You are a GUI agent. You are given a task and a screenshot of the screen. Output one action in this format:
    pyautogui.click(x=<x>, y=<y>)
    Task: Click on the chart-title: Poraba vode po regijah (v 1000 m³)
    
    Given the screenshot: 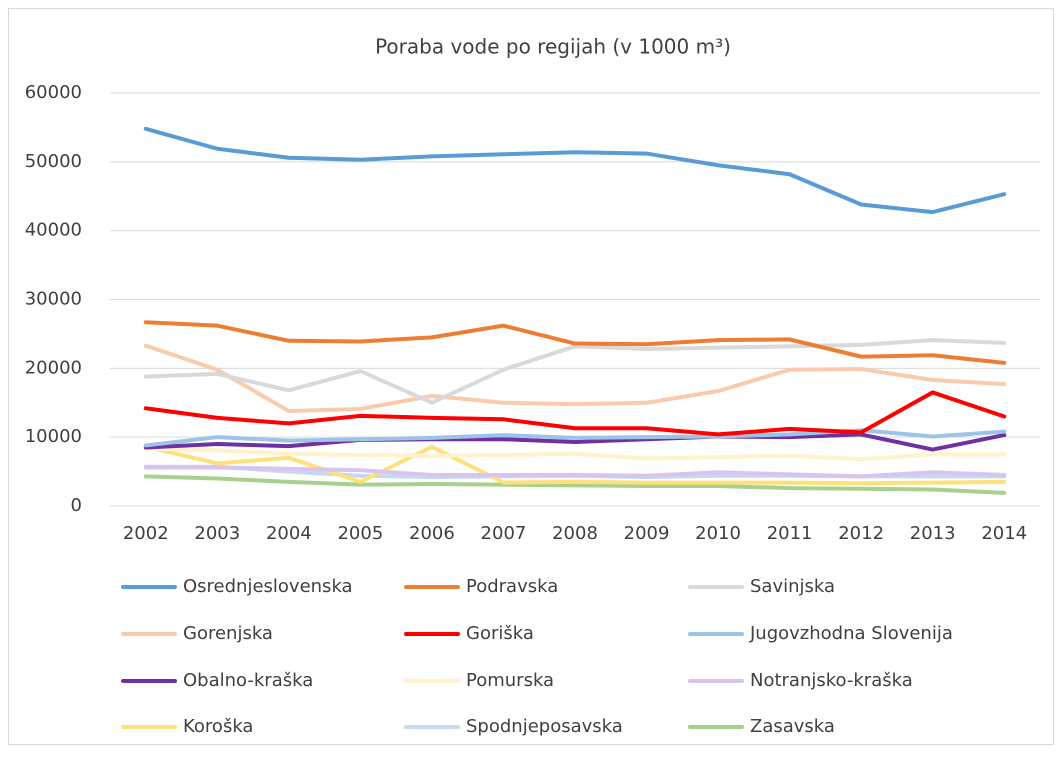 What is the action you would take?
    pyautogui.click(x=553, y=47)
    